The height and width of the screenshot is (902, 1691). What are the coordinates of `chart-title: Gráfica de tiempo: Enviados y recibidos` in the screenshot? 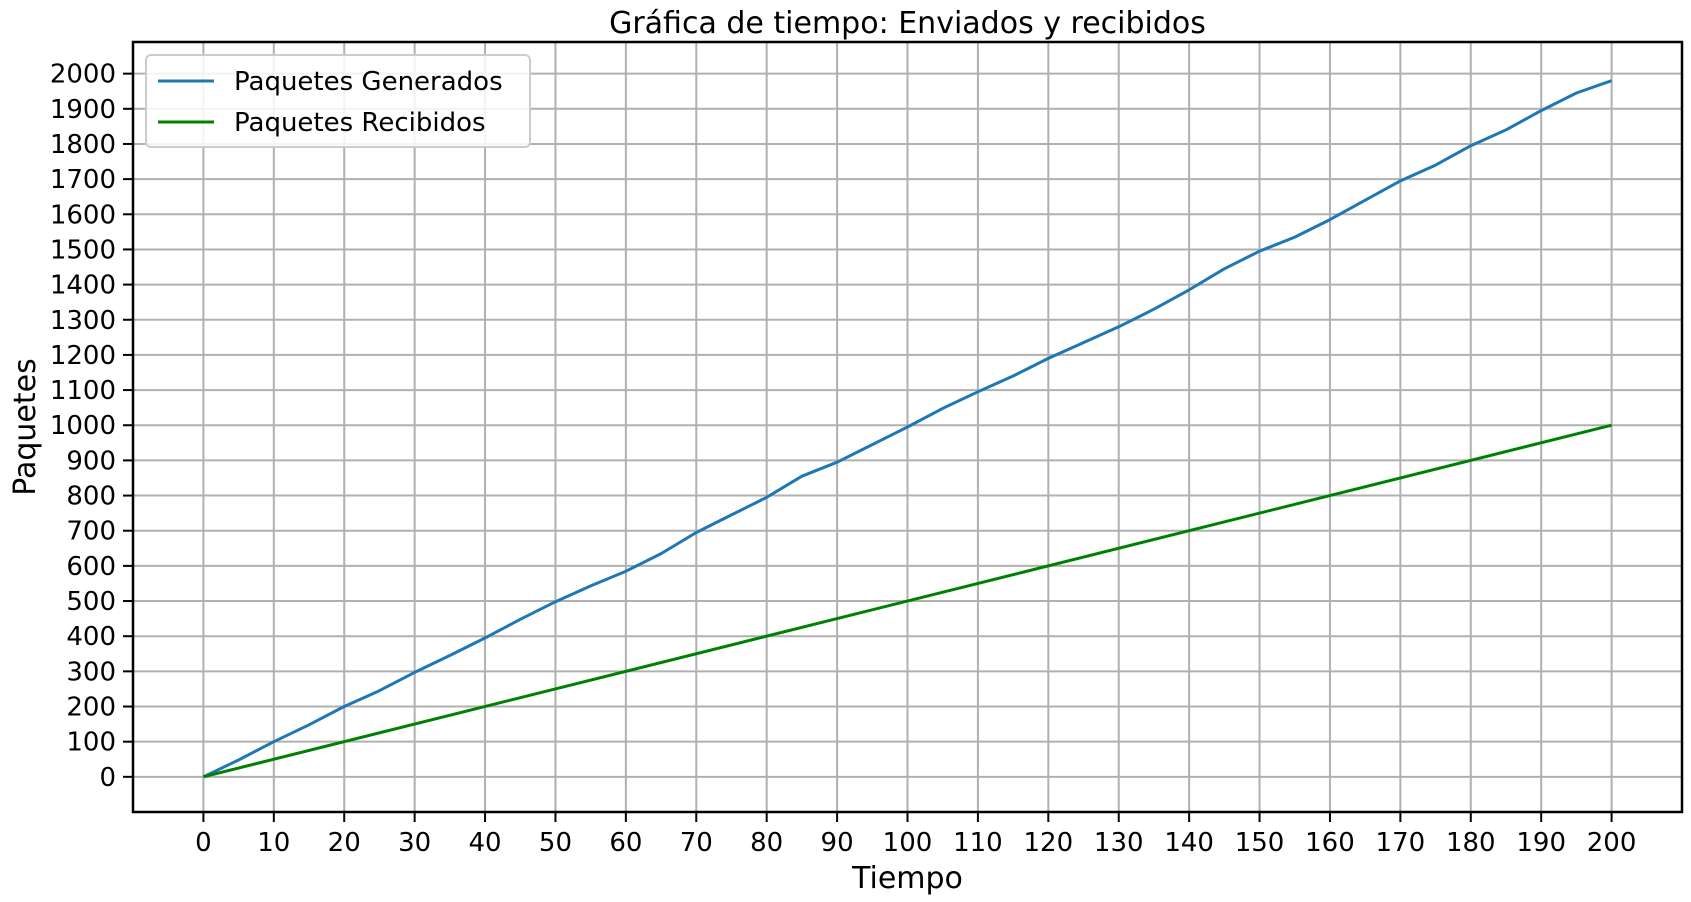 It's located at (907, 23).